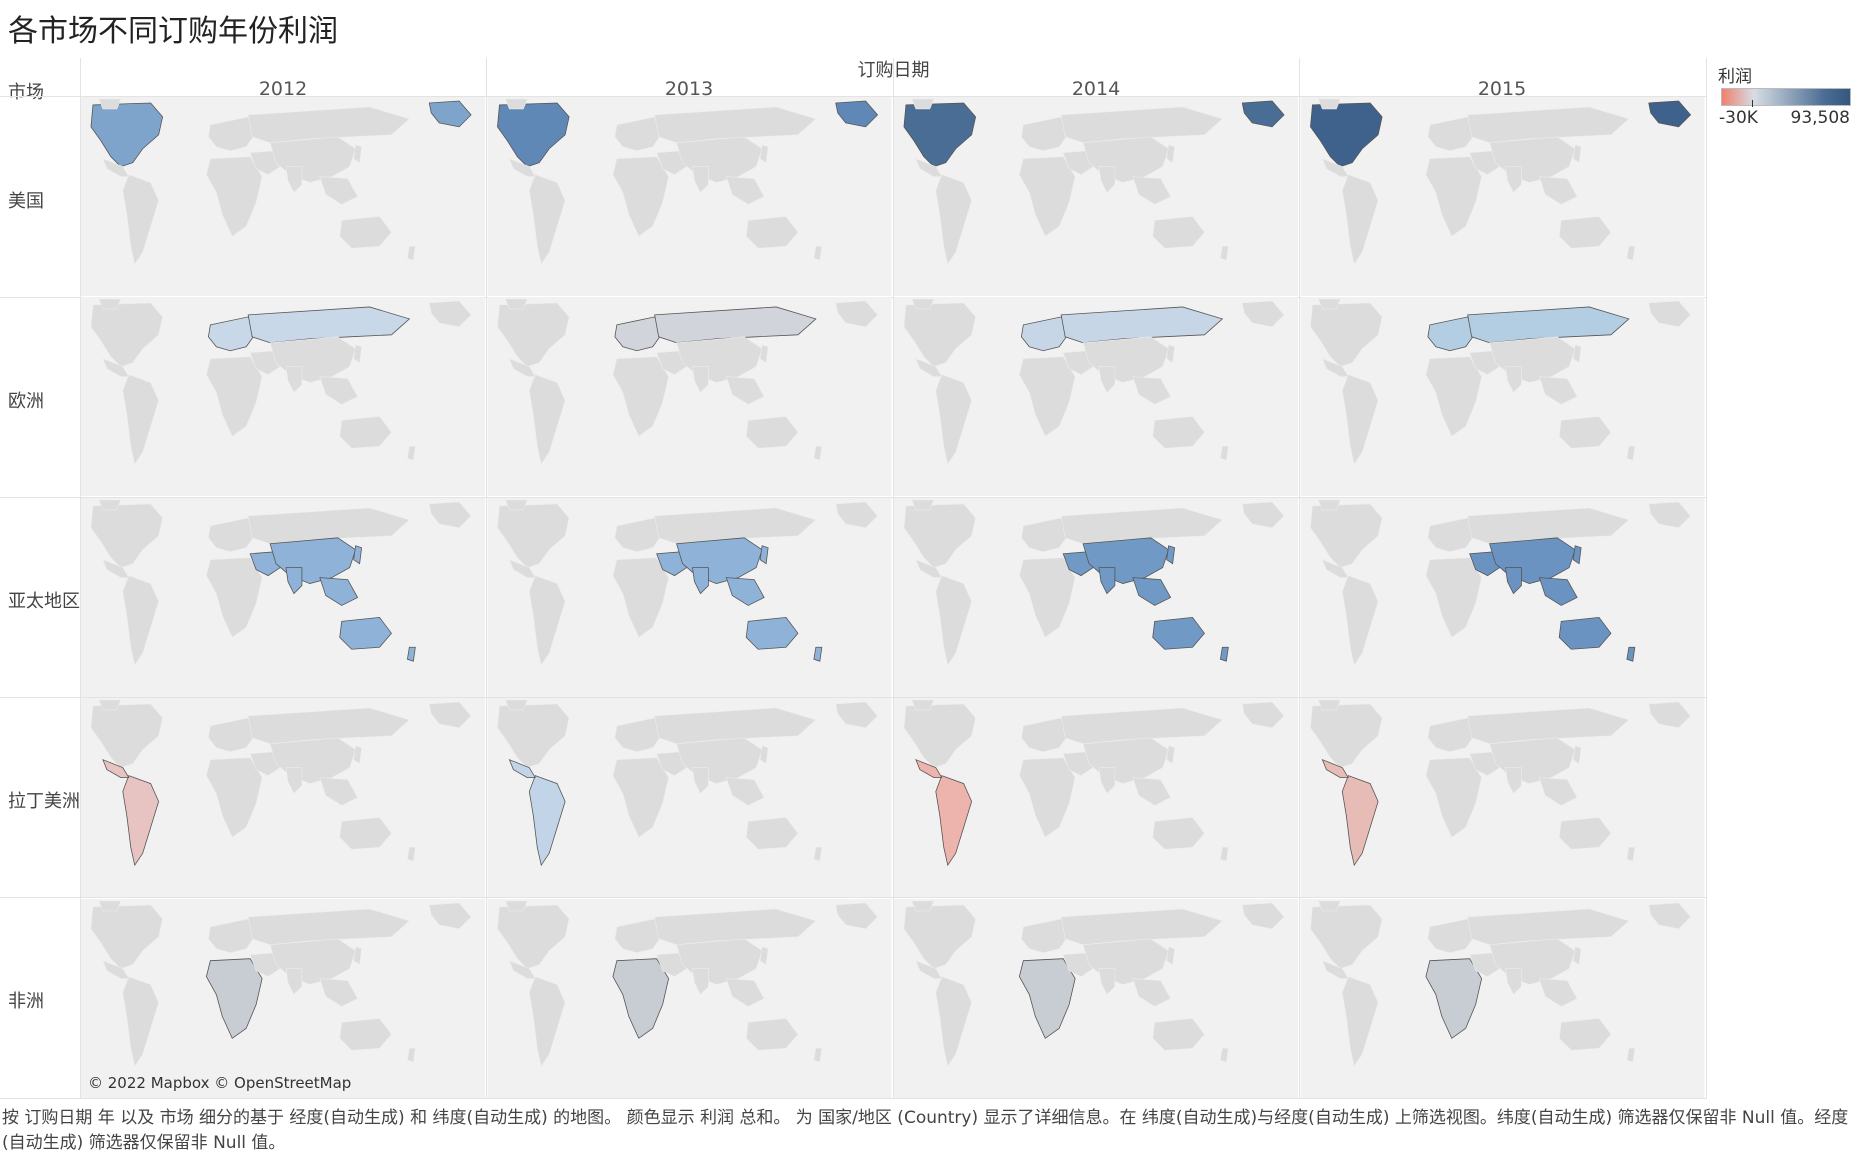 This screenshot has width=1856, height=1156. I want to click on year-header-2015: 2015, so click(1502, 89).